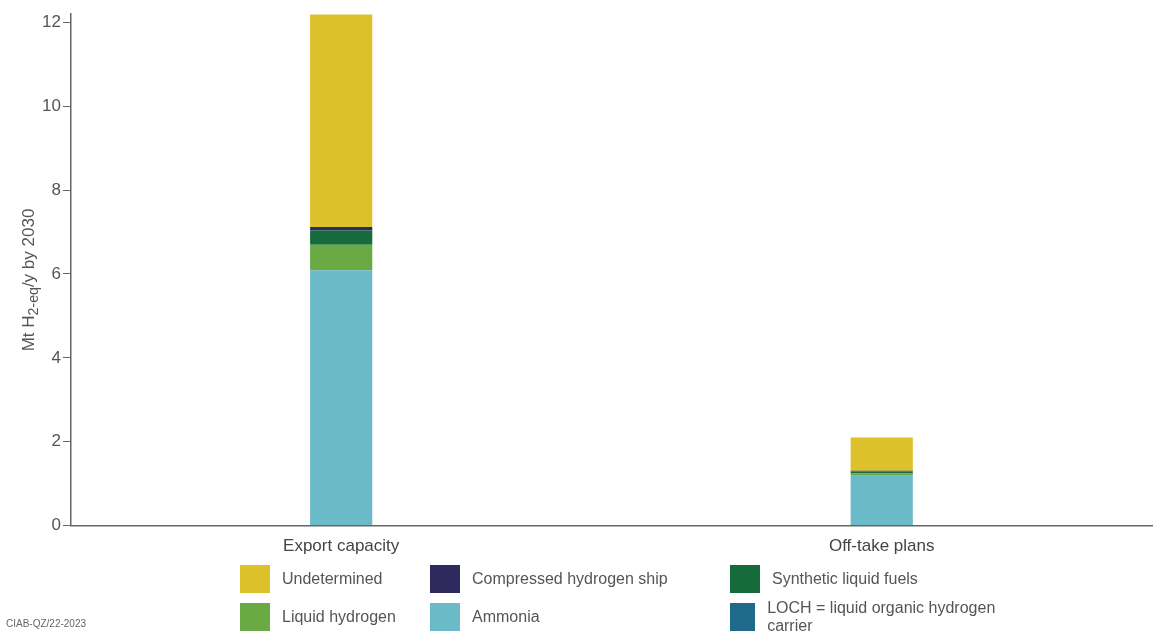 Image resolution: width=1162 pixels, height=633 pixels. I want to click on y-tick-label: 8, so click(56, 189).